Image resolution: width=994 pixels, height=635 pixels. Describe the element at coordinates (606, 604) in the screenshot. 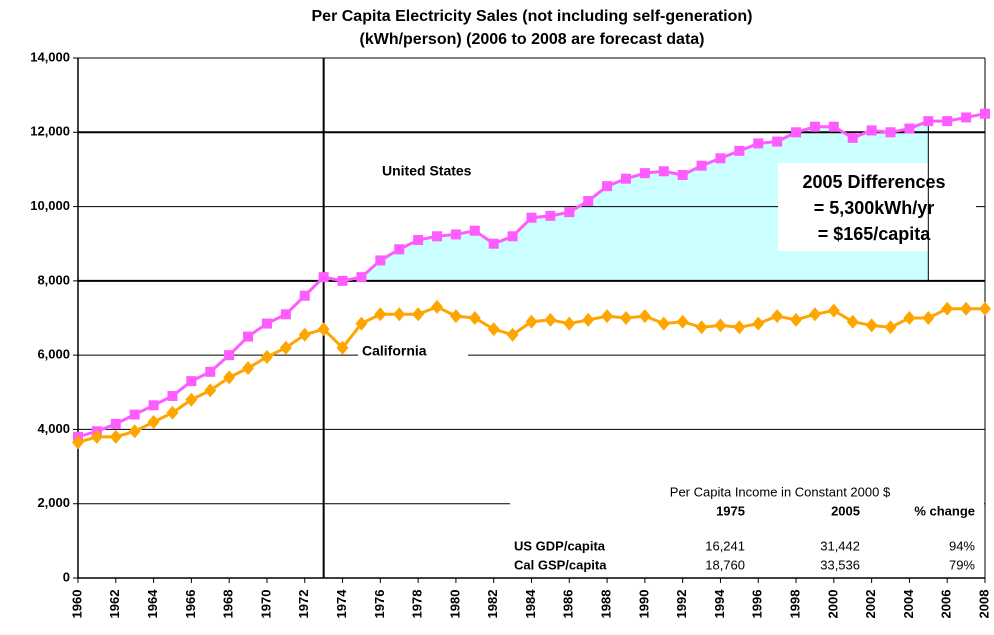

I see `x-tick-label: 1988` at that location.